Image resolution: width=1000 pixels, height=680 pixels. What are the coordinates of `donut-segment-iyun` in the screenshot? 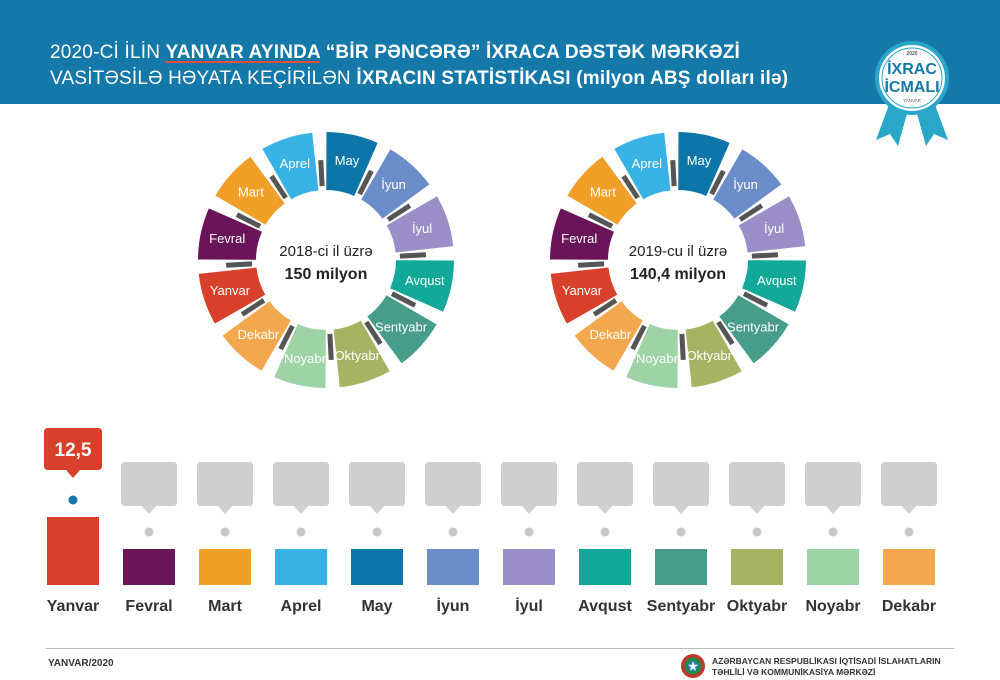 It's located at (395, 184).